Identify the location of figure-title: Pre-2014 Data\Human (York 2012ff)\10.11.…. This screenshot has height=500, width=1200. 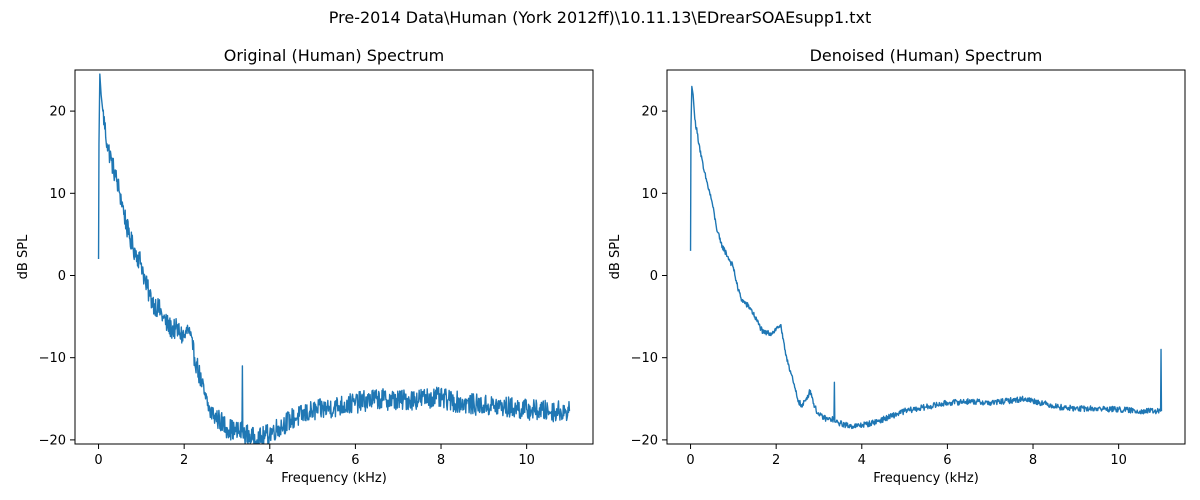
(600, 17).